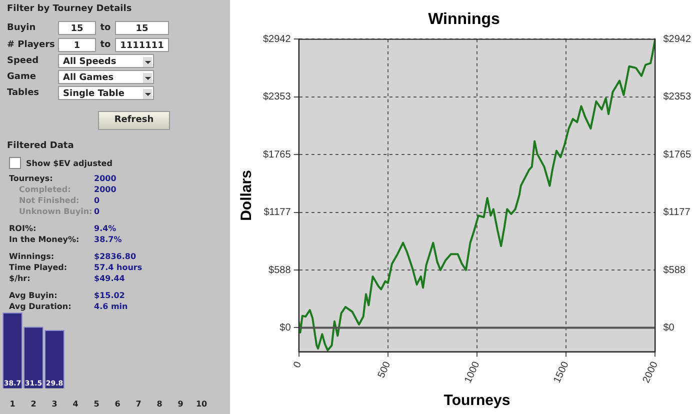 The image size is (700, 414). I want to click on dropdown-field: Single Table, so click(106, 93).